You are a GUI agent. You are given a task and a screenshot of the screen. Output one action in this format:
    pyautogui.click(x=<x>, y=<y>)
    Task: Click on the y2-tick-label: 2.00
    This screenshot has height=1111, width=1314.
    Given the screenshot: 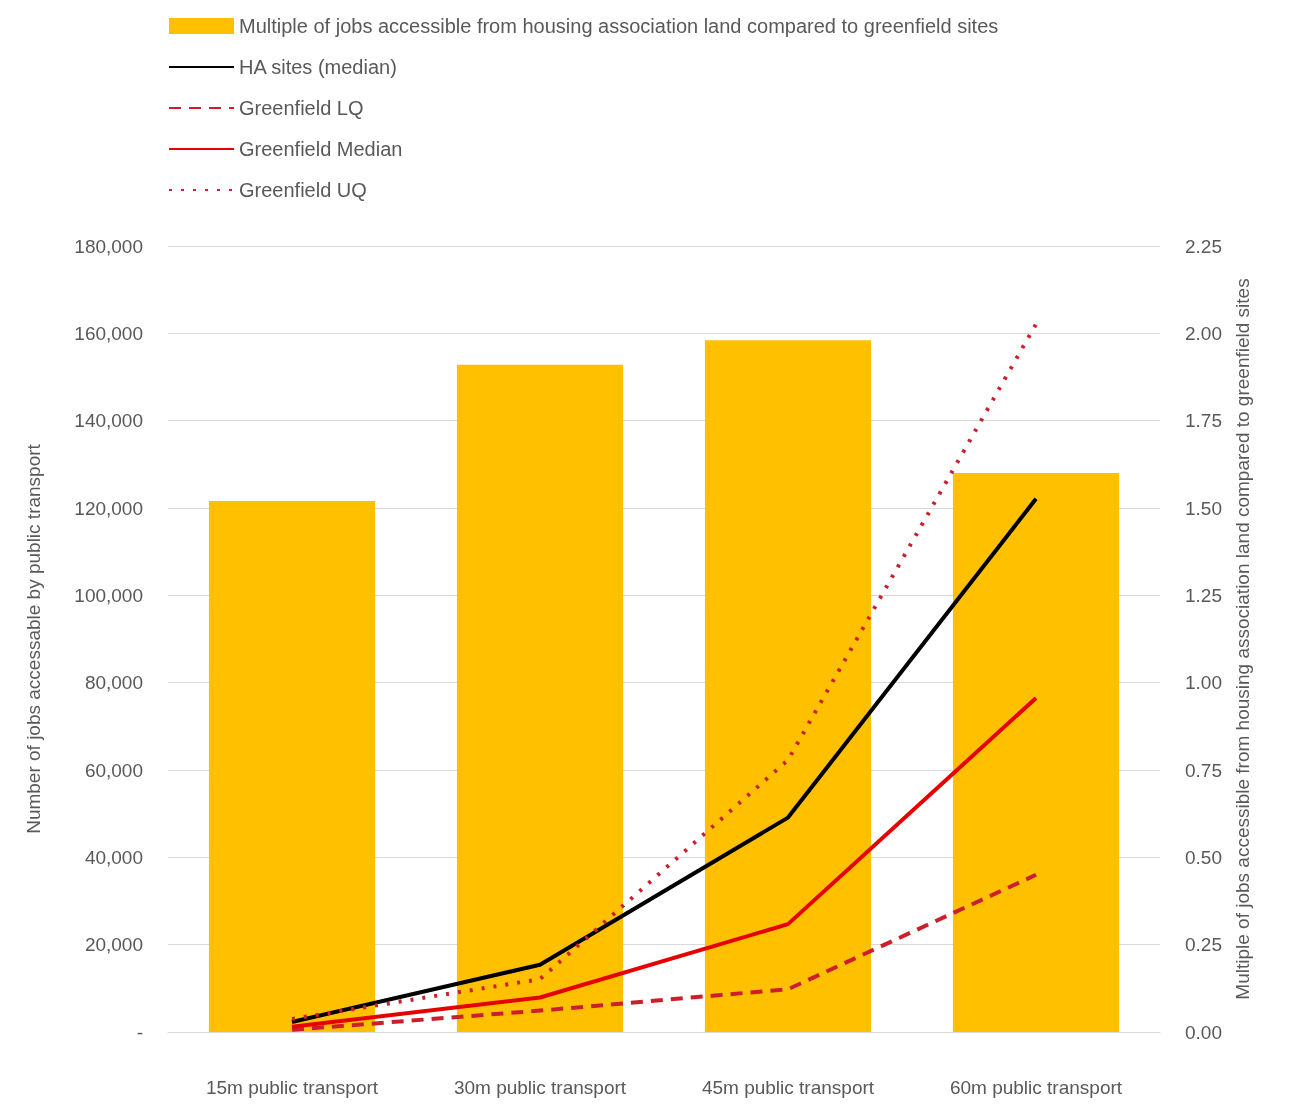 What is the action you would take?
    pyautogui.click(x=1203, y=333)
    